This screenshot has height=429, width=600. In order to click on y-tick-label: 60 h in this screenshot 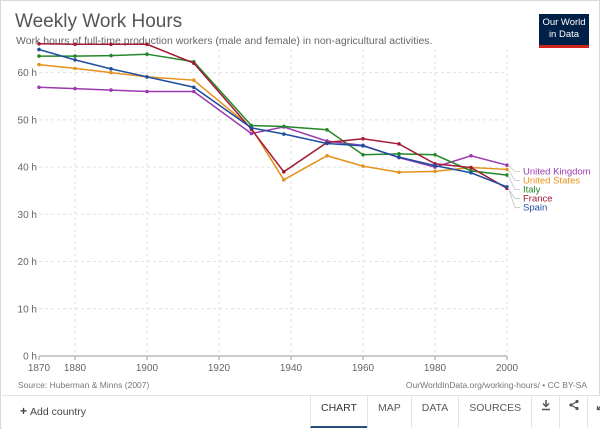, I will do `click(27, 73)`.